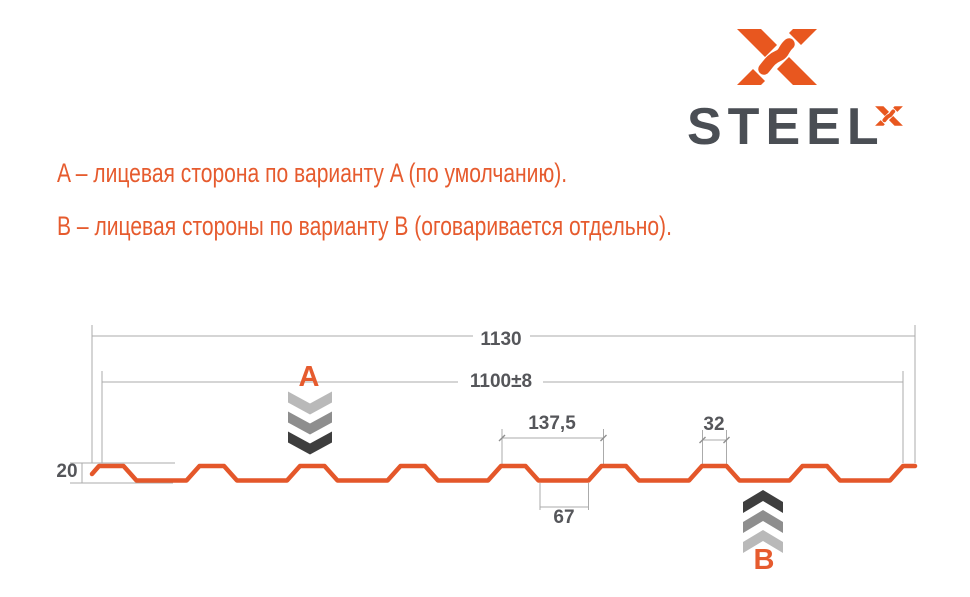 This screenshot has width=970, height=597. What do you see at coordinates (122, 473) in the screenshot?
I see `dim-line-height` at bounding box center [122, 473].